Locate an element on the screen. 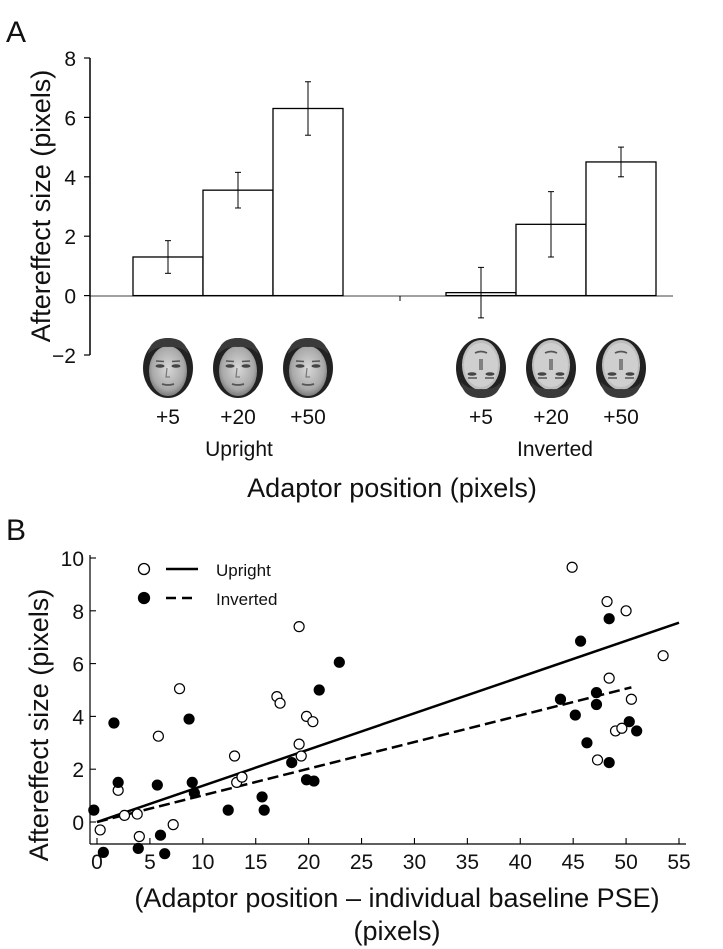 The image size is (723, 949). panel-a-y-tick-label: 8 is located at coordinates (70, 59).